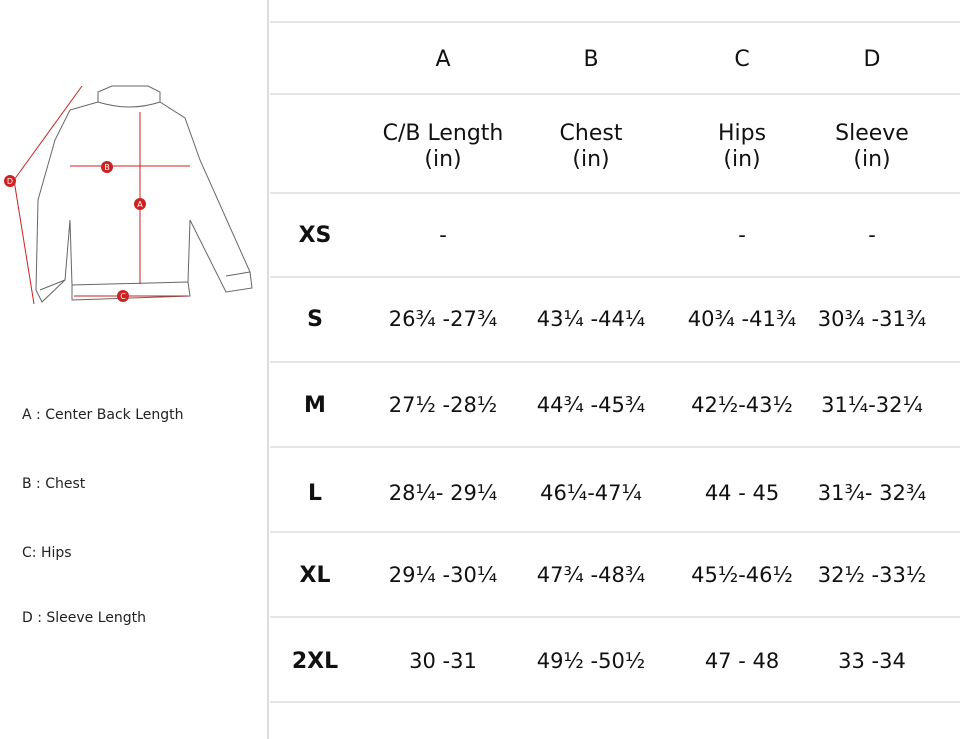 The height and width of the screenshot is (739, 960). I want to click on marker-label: C, so click(123, 296).